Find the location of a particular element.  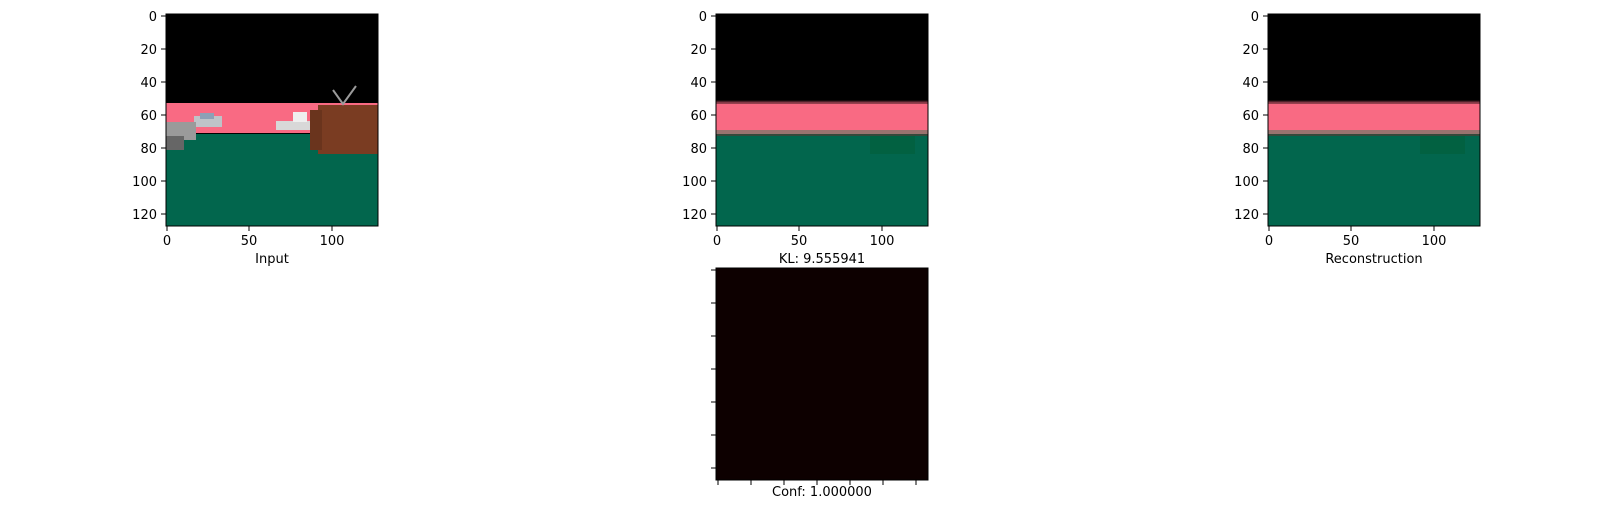

confidence-panel: Conf: 1.000000 is located at coordinates (820, 383).